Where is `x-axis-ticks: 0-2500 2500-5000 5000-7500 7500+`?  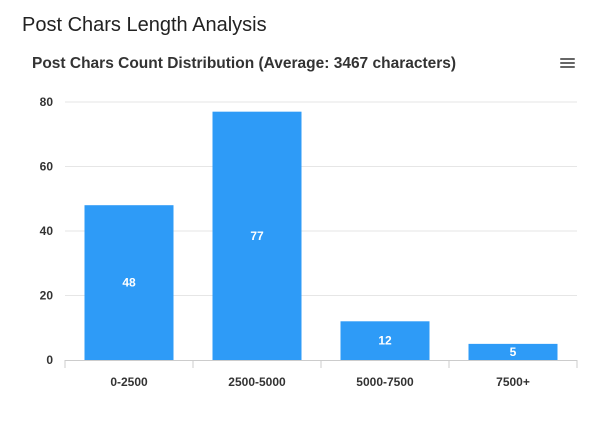 x-axis-ticks: 0-2500 2500-5000 5000-7500 7500+ is located at coordinates (320, 382).